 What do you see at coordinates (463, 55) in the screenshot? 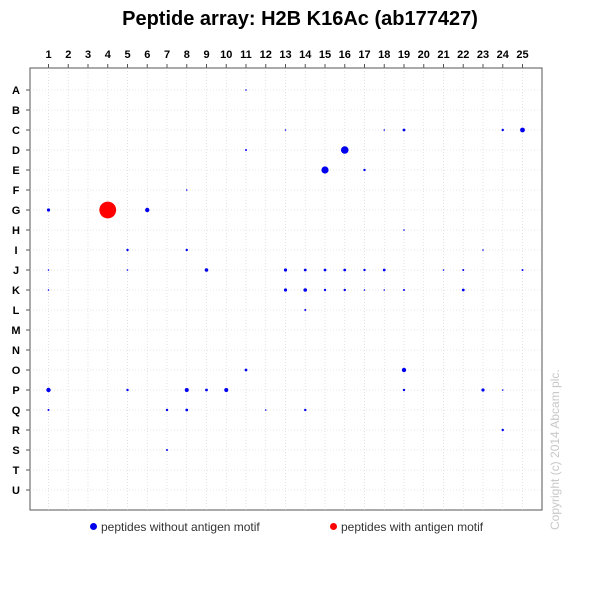
I see `column-label: 22` at bounding box center [463, 55].